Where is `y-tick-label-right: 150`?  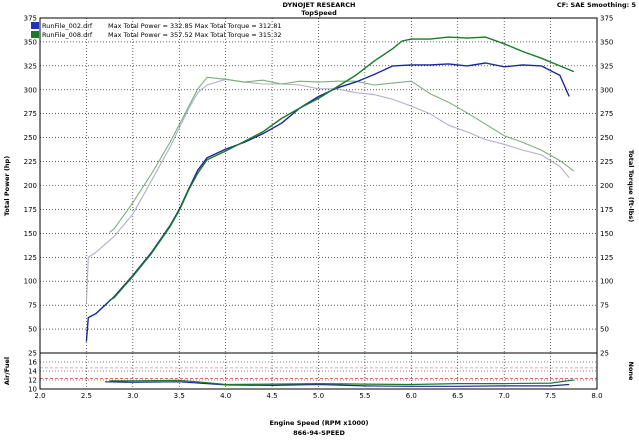 y-tick-label-right: 150 is located at coordinates (606, 234).